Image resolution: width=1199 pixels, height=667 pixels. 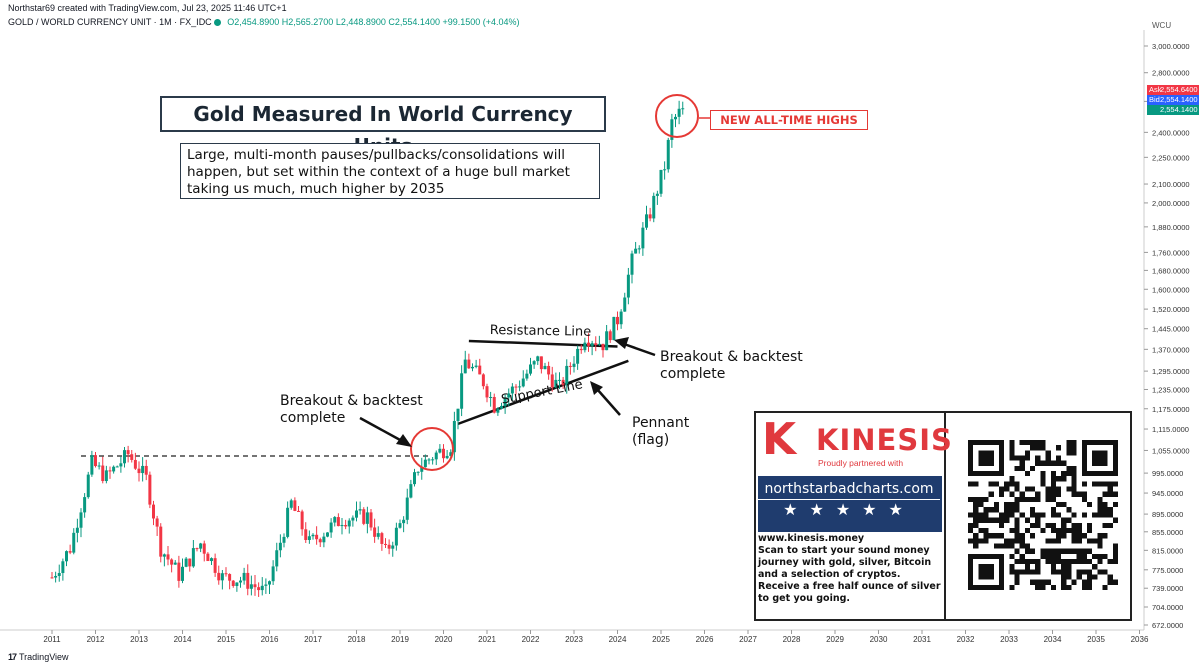 I want to click on time-tick-label: 2017, so click(x=313, y=639).